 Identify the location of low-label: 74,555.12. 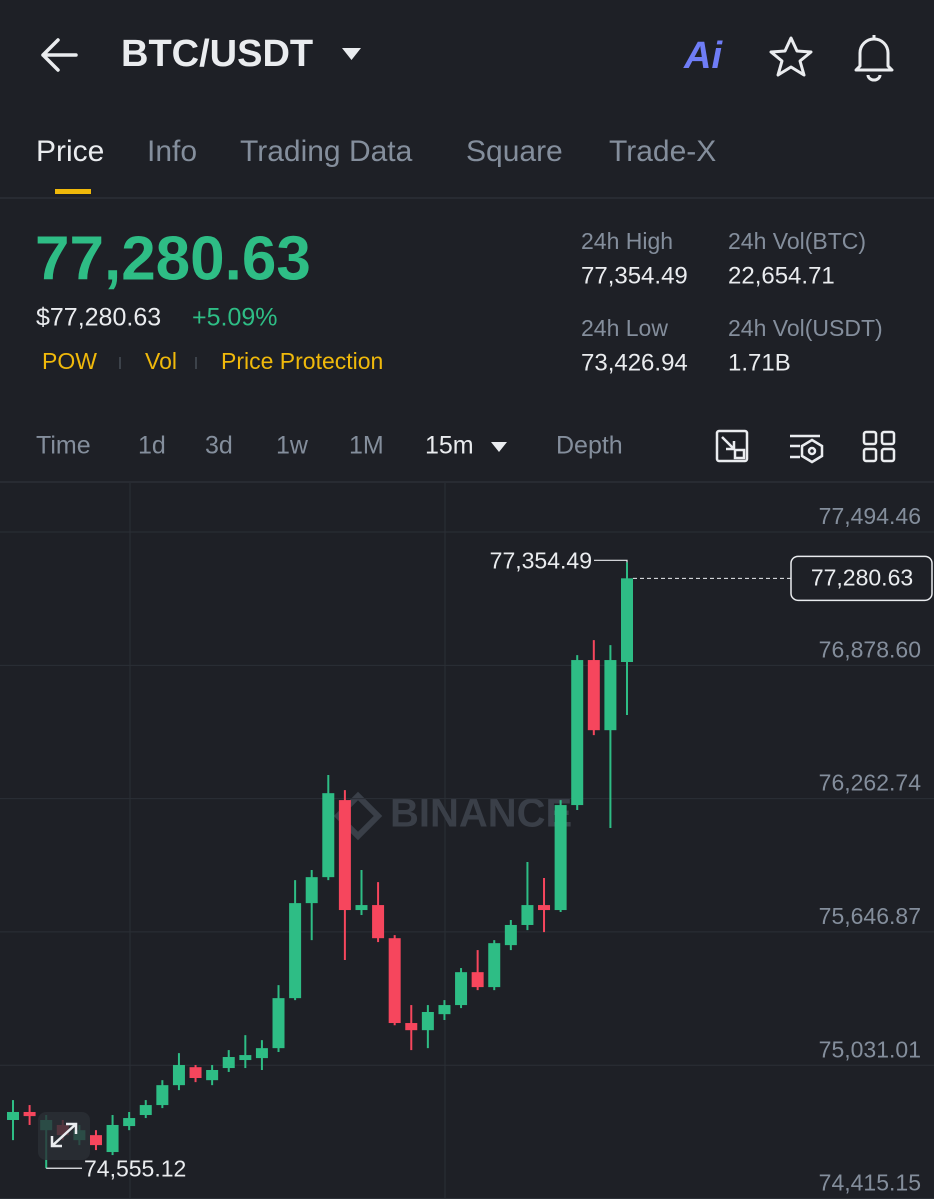
(135, 1168).